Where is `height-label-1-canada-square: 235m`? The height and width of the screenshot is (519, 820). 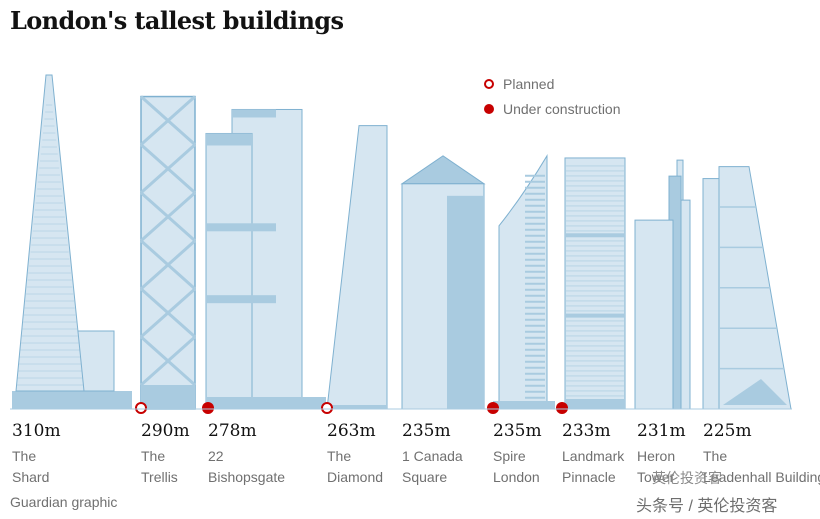
height-label-1-canada-square: 235m is located at coordinates (426, 431).